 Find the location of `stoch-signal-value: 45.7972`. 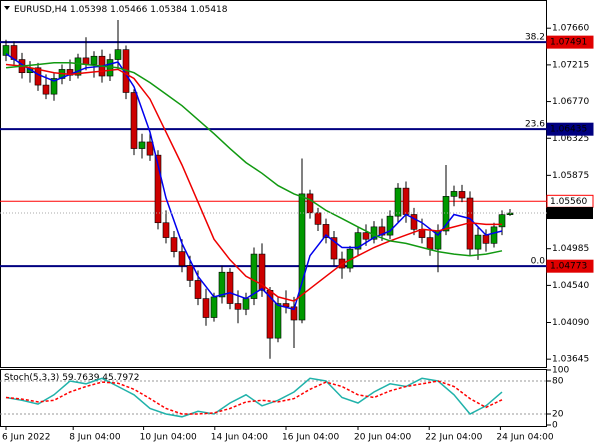

stoch-signal-value: 45.7972 is located at coordinates (120, 378).